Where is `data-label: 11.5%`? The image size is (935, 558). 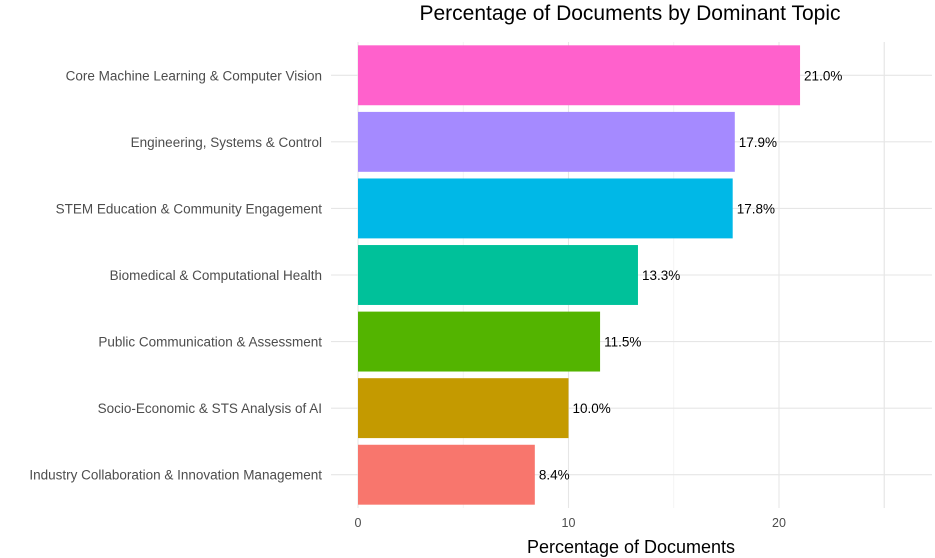 data-label: 11.5% is located at coordinates (622, 342).